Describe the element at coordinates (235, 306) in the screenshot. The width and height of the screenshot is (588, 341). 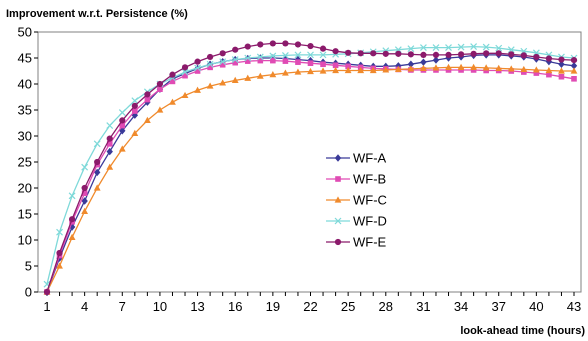
I see `x-tick-label: 16` at that location.